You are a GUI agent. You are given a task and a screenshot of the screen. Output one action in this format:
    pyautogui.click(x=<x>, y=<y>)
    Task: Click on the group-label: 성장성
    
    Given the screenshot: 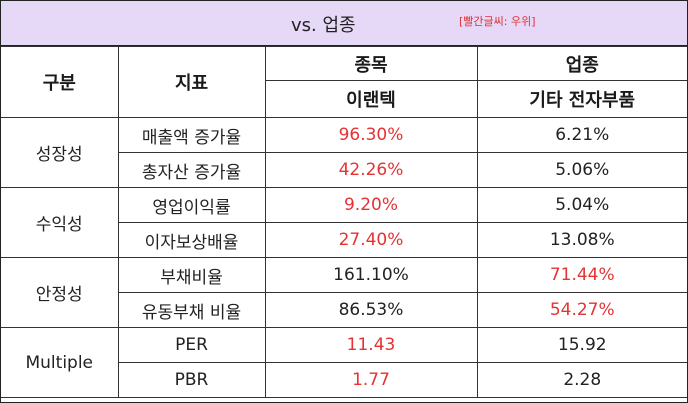 What is the action you would take?
    pyautogui.click(x=60, y=152)
    